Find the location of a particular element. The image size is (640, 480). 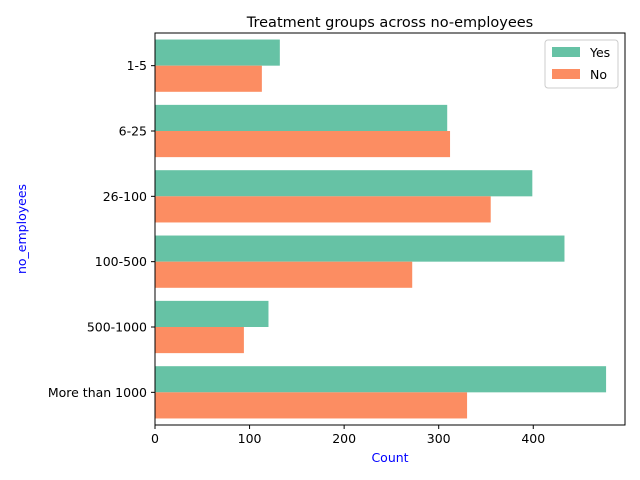

y-tick-label: 6-25 is located at coordinates (133, 131).